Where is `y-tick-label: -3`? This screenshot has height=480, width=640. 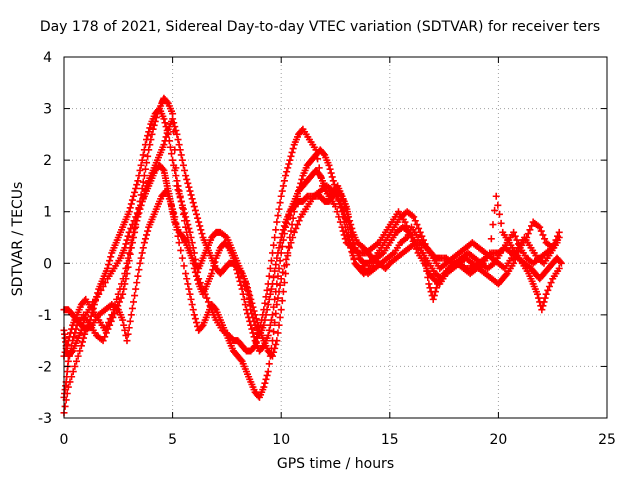
y-tick-label: -3 is located at coordinates (45, 419).